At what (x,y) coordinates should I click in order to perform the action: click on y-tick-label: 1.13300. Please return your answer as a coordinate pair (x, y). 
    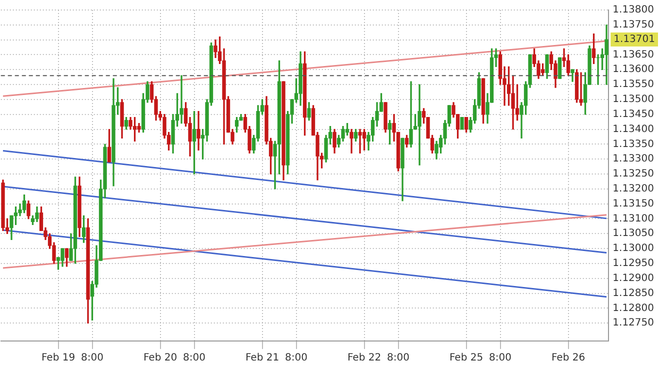
    Looking at the image, I should click on (633, 159).